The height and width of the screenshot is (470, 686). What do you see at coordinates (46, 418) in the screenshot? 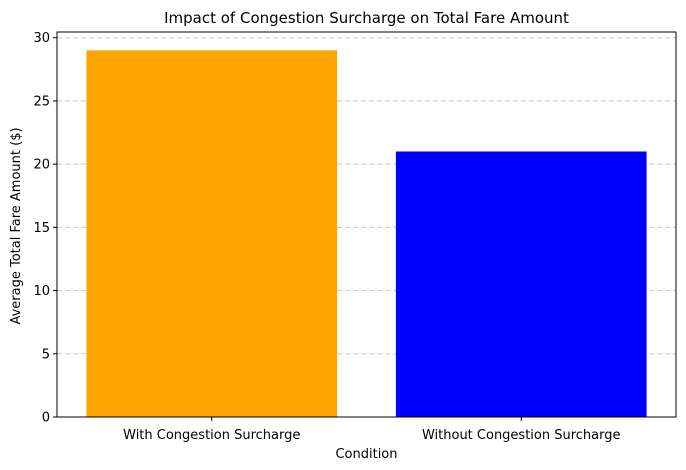
I see `y-tick-label: 0` at bounding box center [46, 418].